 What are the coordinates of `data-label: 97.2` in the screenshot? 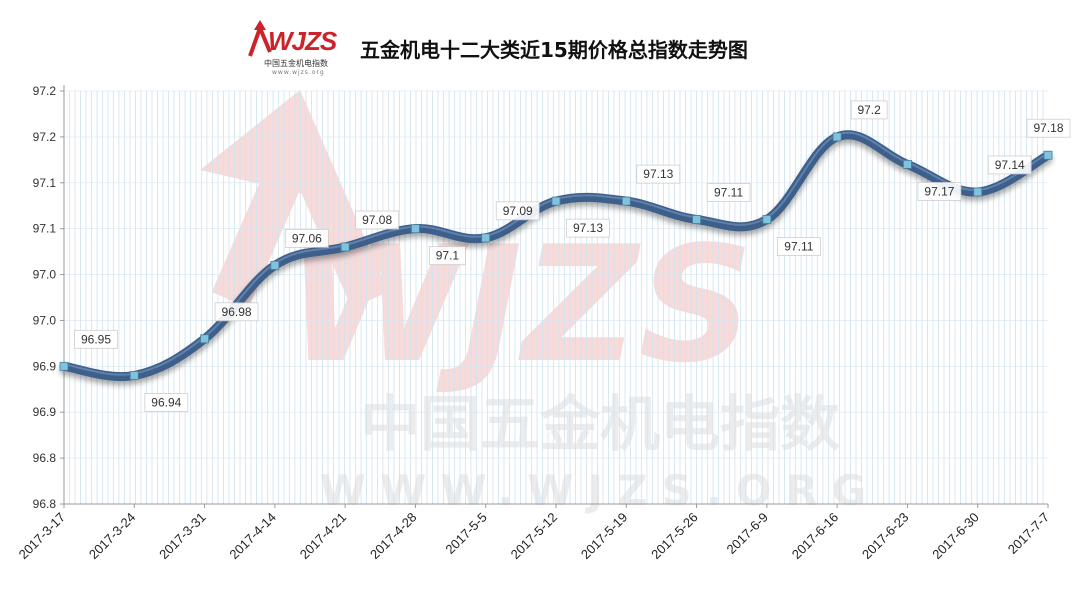 It's located at (869, 110).